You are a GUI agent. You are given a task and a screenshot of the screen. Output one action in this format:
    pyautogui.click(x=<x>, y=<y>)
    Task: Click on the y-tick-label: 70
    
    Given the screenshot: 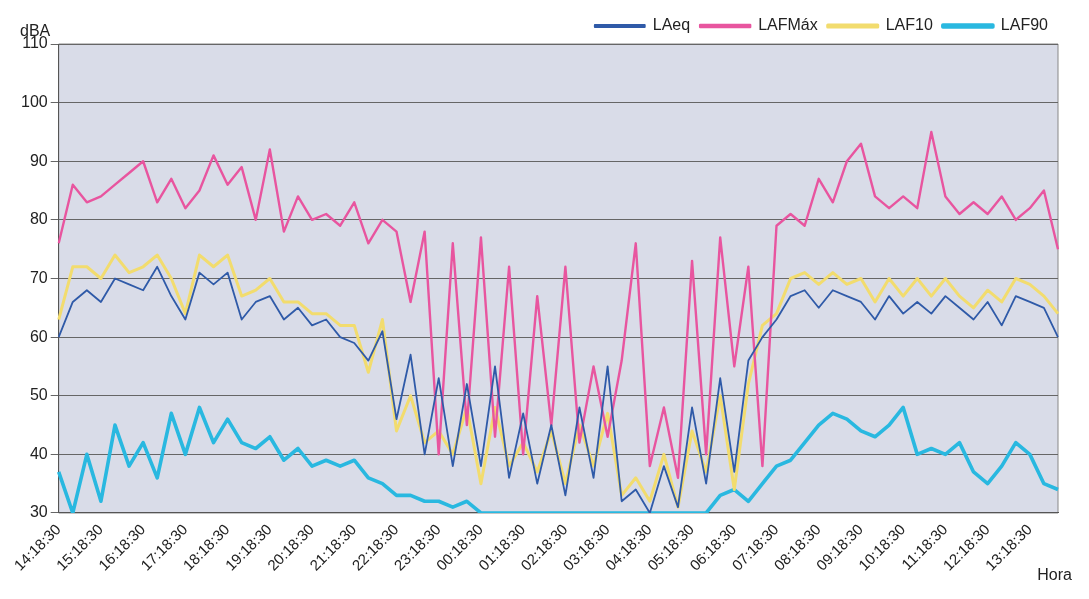 What is the action you would take?
    pyautogui.click(x=38, y=277)
    